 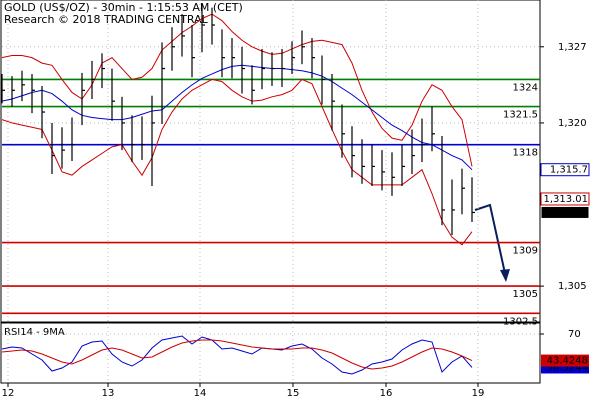 What do you see at coordinates (572, 286) in the screenshot?
I see `y-tick-label: 1,305` at bounding box center [572, 286].